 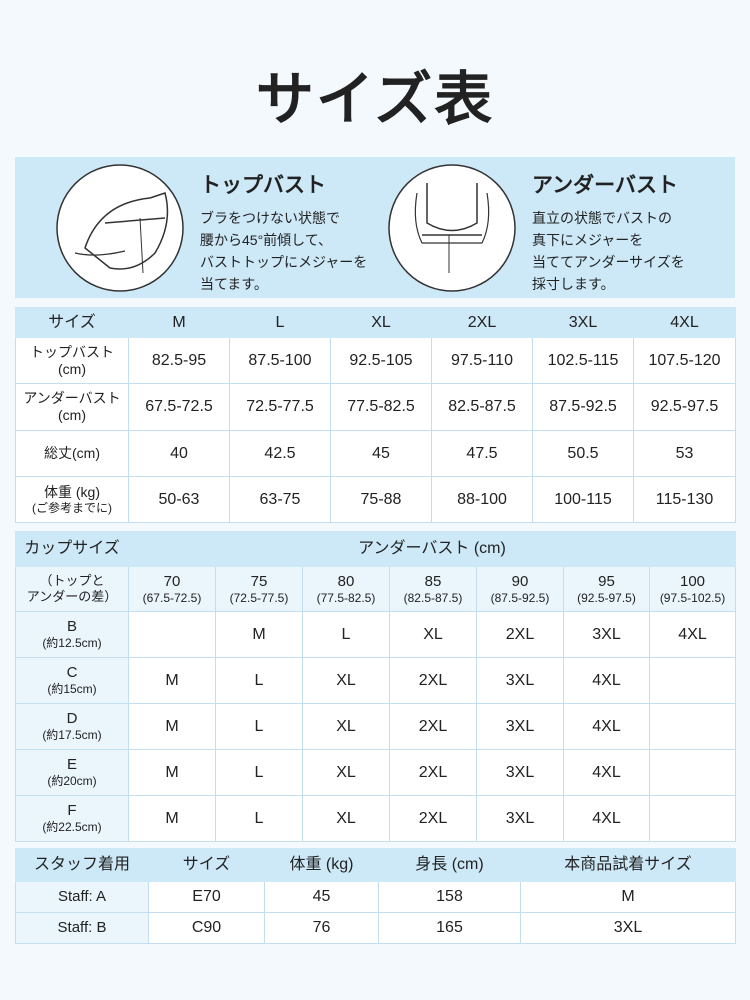 What do you see at coordinates (520, 597) in the screenshot?
I see `cell-text: (87.5-92.5)` at bounding box center [520, 597].